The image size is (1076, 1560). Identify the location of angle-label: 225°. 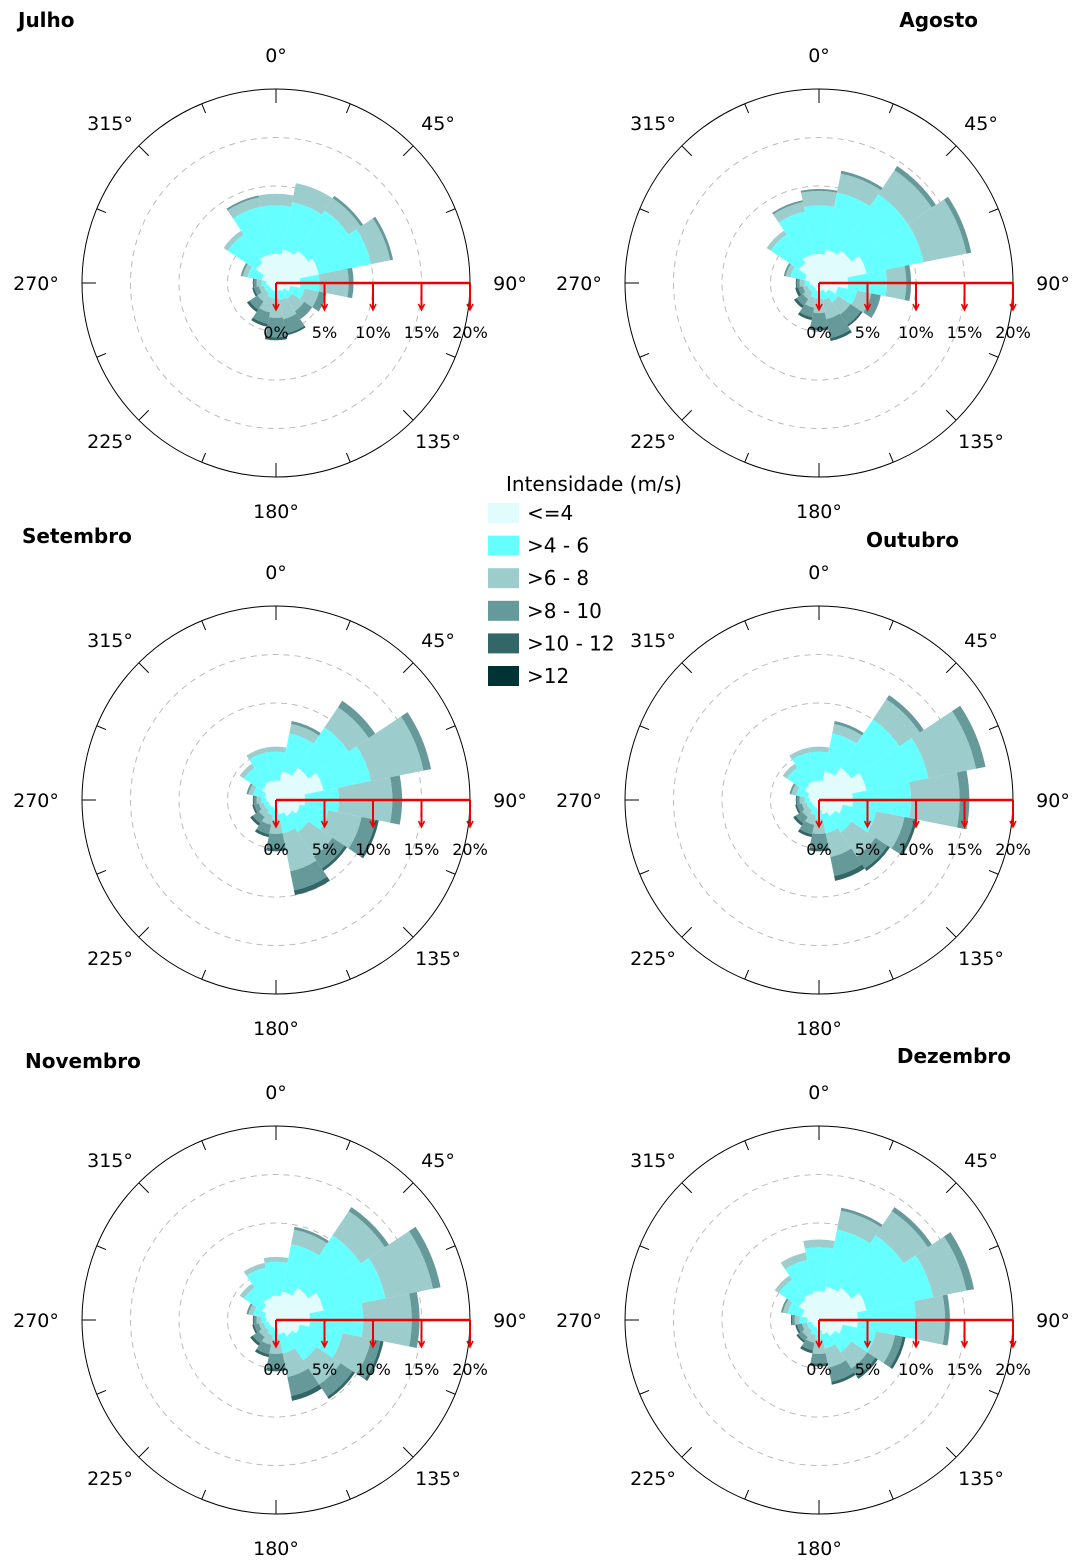
(110, 442).